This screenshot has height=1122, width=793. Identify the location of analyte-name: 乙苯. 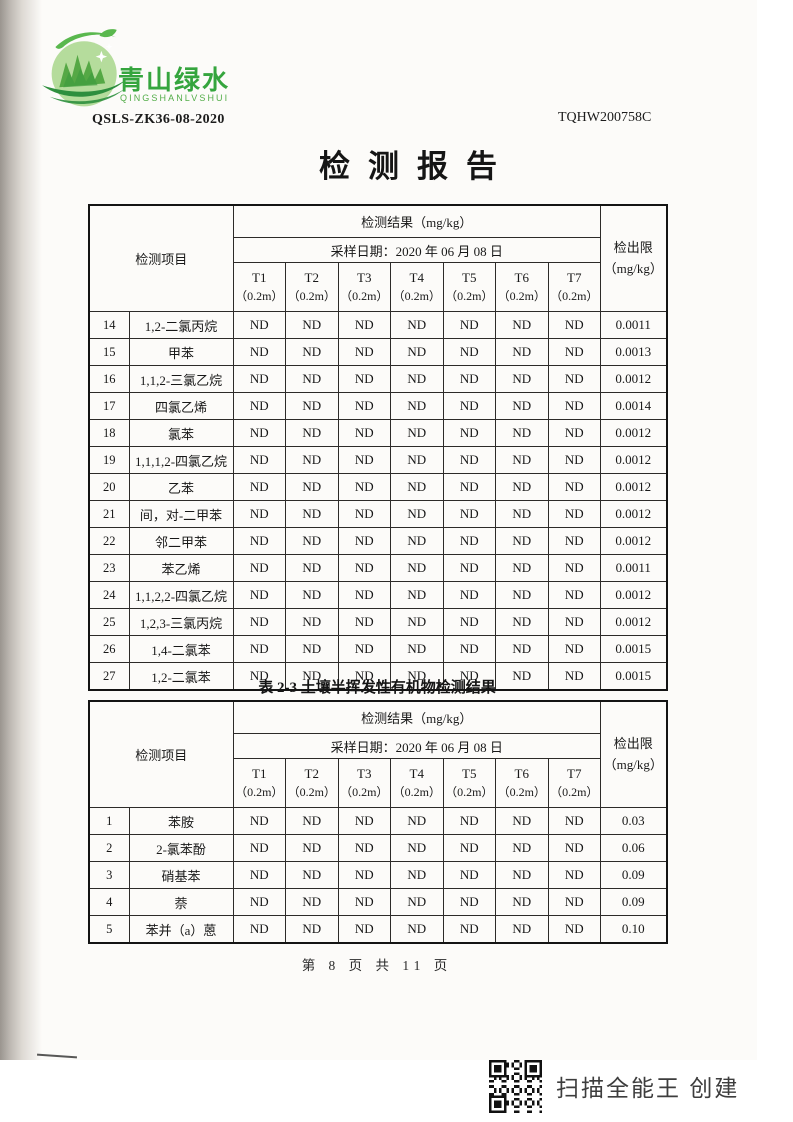
(181, 487).